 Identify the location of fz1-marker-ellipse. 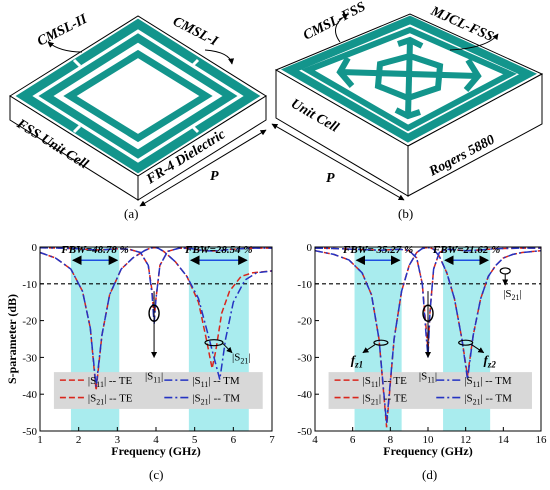
(381, 342).